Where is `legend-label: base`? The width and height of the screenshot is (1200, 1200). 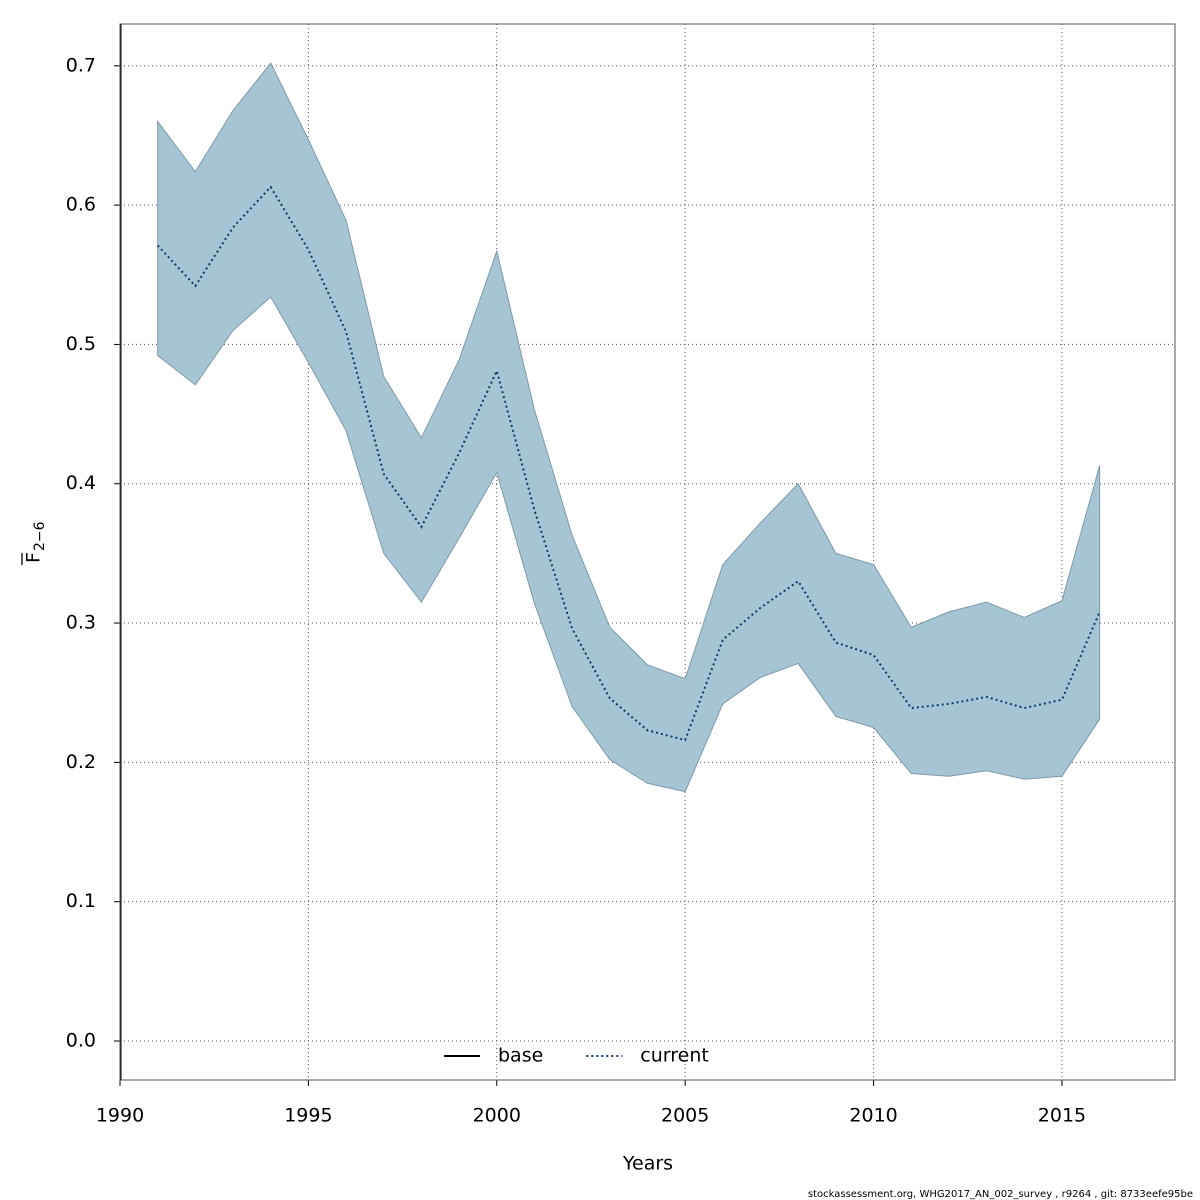
legend-label: base is located at coordinates (520, 1056).